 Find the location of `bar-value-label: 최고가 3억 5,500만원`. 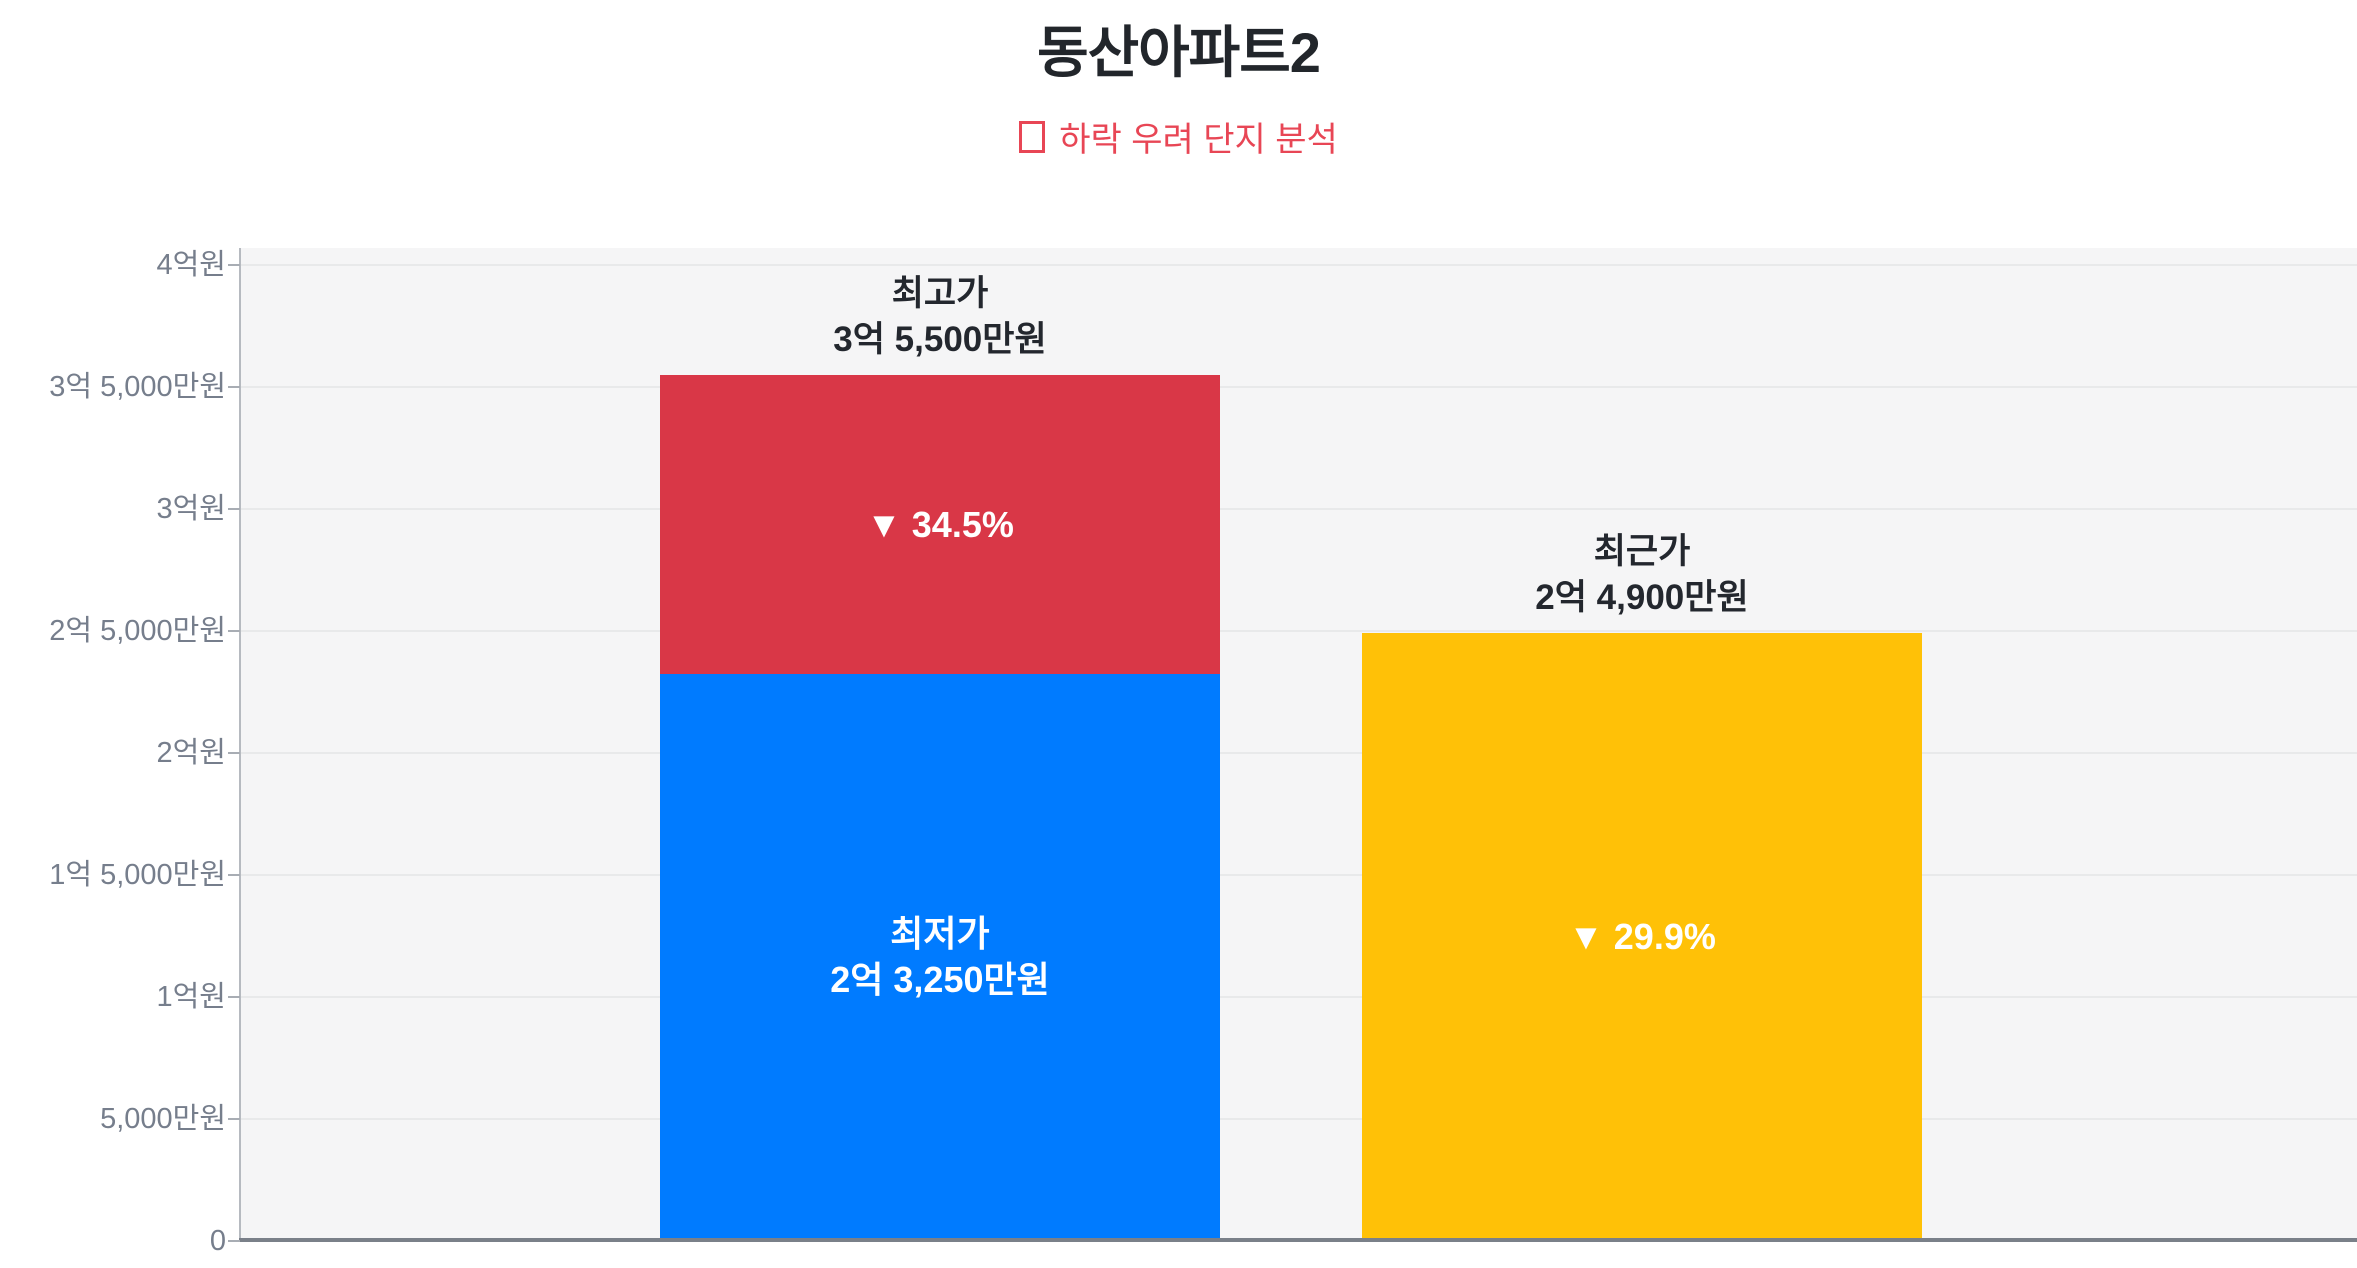

bar-value-label: 최고가 3억 5,500만원 is located at coordinates (940, 316).